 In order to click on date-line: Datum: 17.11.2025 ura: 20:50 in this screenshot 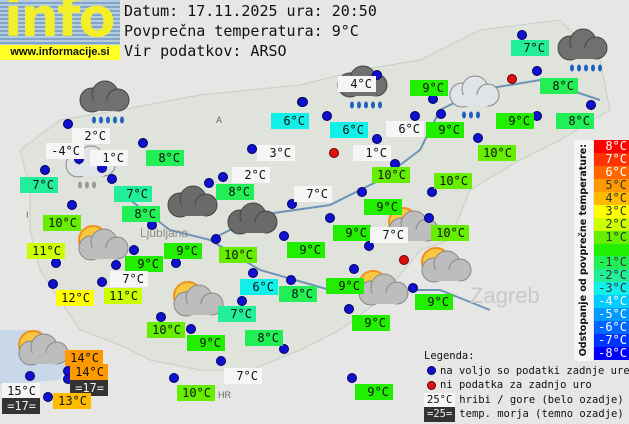, I will do `click(250, 11)`.